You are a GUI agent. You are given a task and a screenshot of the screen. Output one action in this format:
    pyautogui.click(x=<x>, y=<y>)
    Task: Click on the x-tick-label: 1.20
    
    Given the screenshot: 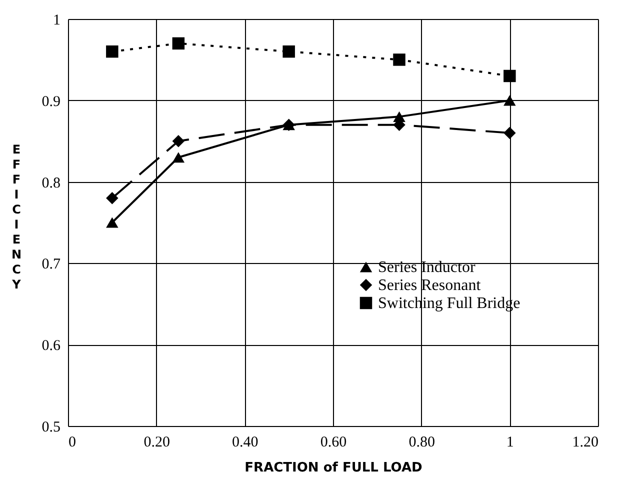 What is the action you would take?
    pyautogui.click(x=585, y=442)
    